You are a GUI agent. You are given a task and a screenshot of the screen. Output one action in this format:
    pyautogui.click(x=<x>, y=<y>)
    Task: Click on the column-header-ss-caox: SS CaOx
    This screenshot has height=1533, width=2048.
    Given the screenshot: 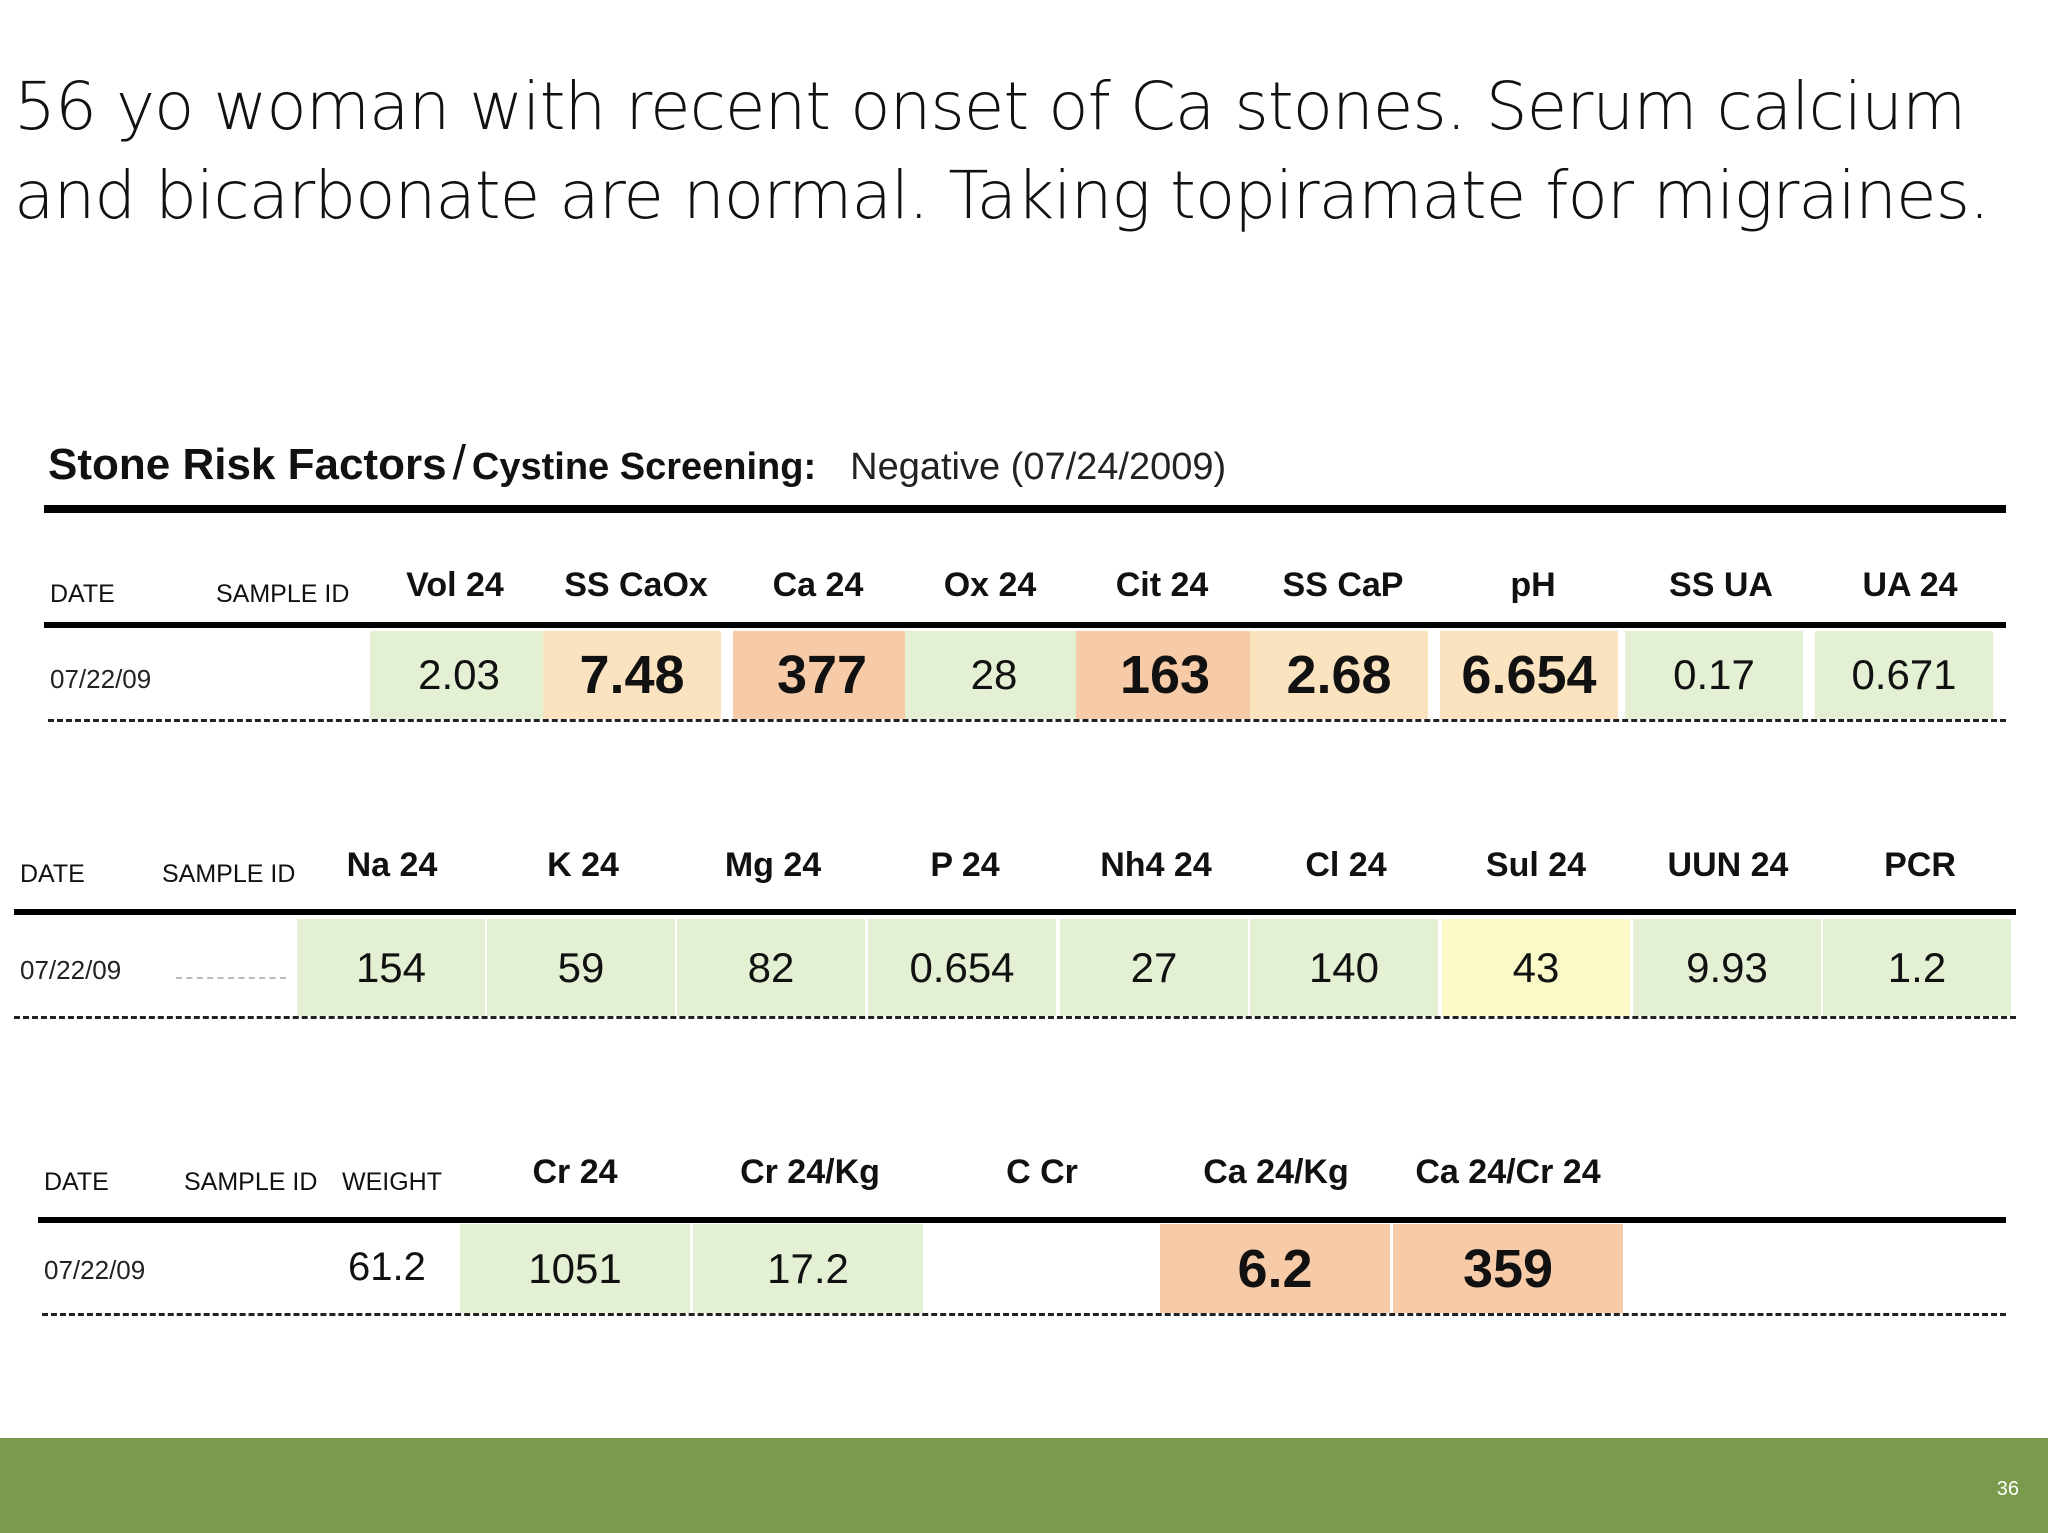 What is the action you would take?
    pyautogui.click(x=636, y=585)
    